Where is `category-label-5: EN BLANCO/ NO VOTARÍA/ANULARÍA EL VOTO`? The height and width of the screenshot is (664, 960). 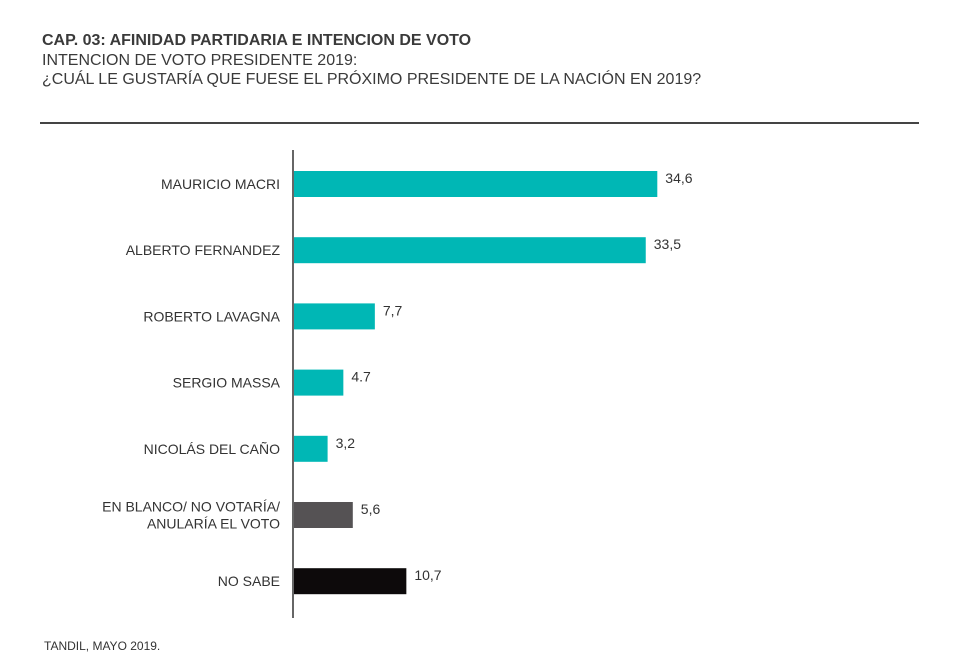 category-label-5: EN BLANCO/ NO VOTARÍA/ANULARÍA EL VOTO is located at coordinates (191, 515).